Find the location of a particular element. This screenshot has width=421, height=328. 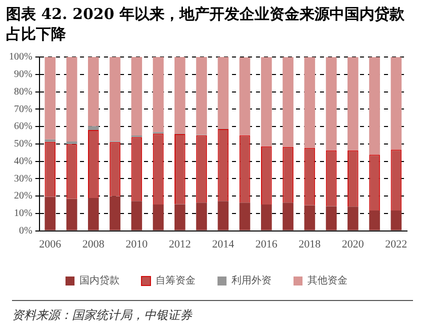

x-tick-label: 2020 is located at coordinates (353, 244).